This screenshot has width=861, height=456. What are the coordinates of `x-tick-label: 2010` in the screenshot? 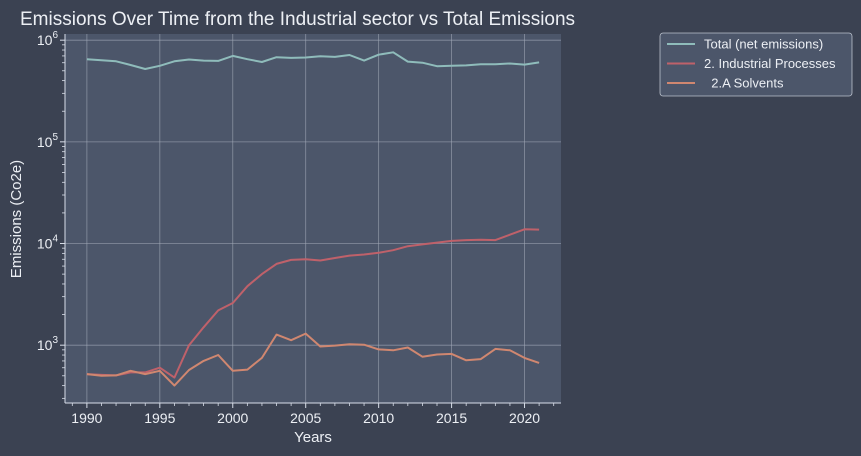 It's located at (378, 418).